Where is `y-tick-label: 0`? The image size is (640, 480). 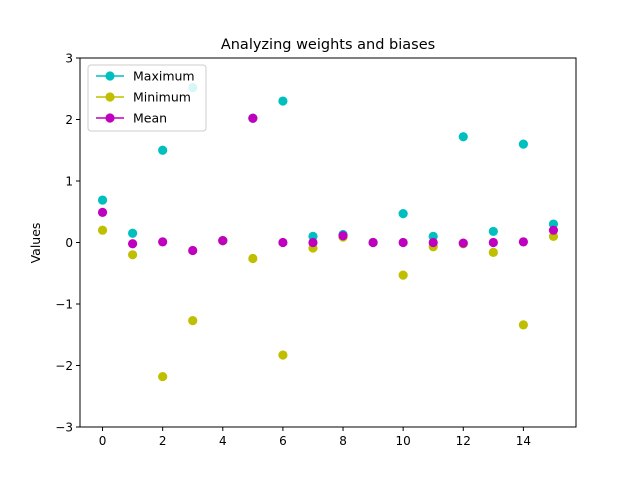 y-tick-label: 0 is located at coordinates (69, 243).